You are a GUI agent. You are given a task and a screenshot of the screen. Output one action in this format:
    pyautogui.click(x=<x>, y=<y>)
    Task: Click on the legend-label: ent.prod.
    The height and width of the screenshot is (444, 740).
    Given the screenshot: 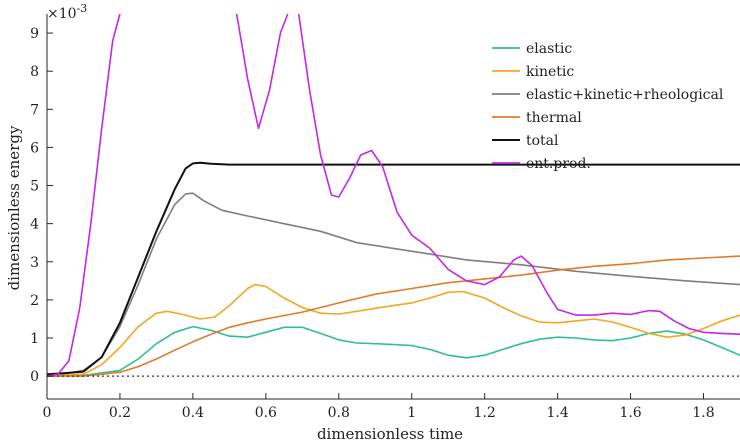 What is the action you would take?
    pyautogui.click(x=558, y=164)
    